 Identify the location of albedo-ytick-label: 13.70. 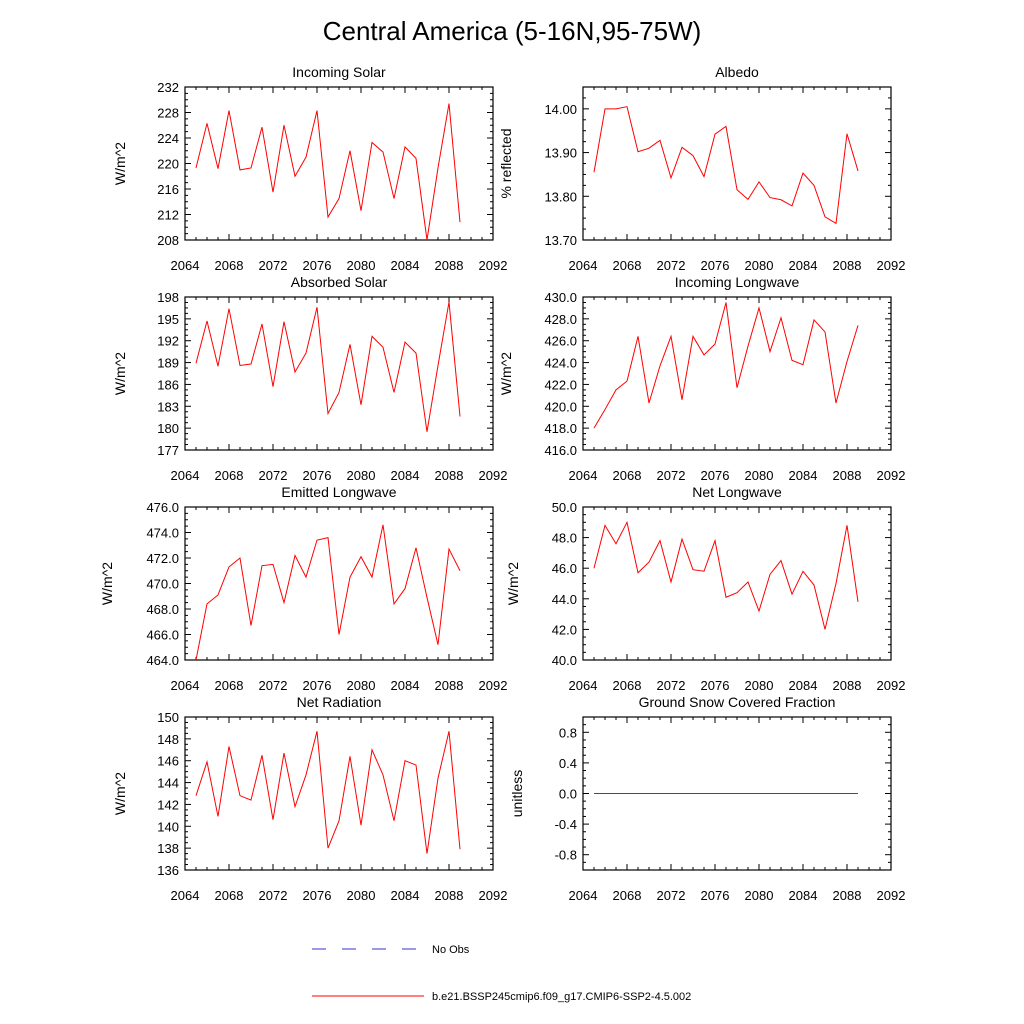
(560, 240).